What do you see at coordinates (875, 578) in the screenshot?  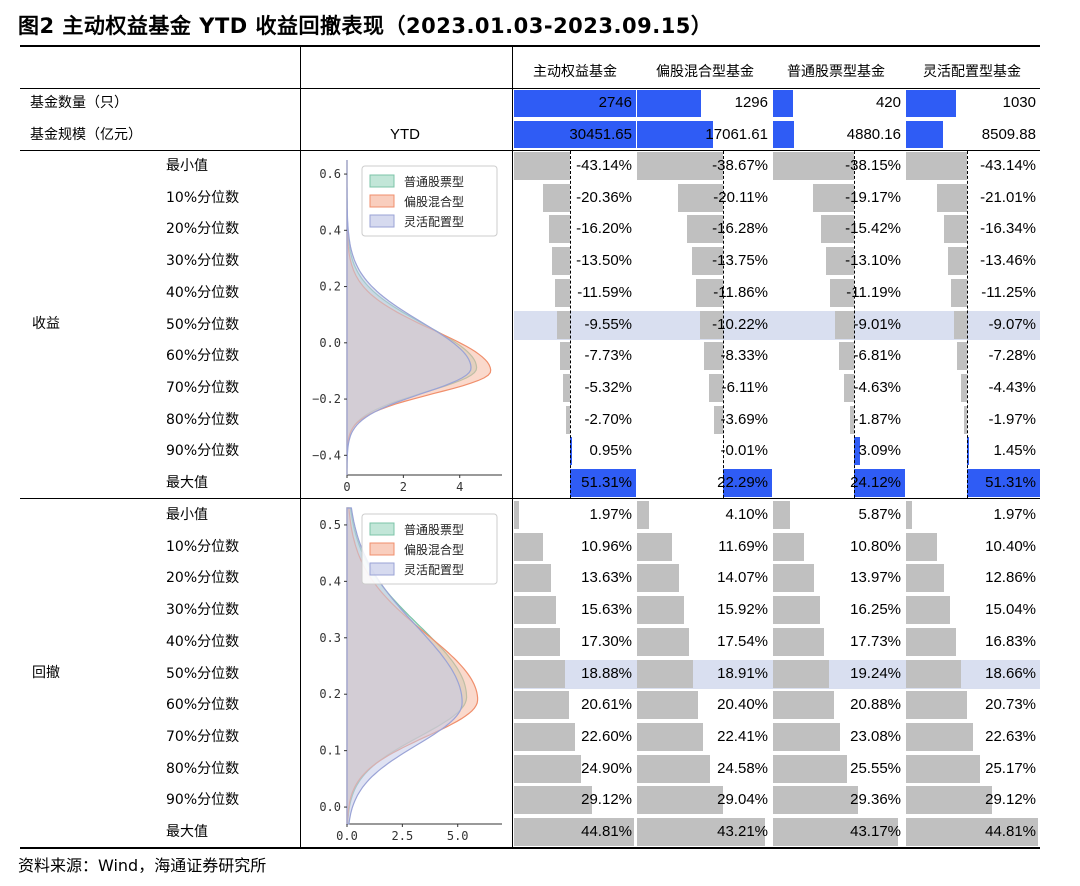 I see `drawdown-value: 13.97%` at bounding box center [875, 578].